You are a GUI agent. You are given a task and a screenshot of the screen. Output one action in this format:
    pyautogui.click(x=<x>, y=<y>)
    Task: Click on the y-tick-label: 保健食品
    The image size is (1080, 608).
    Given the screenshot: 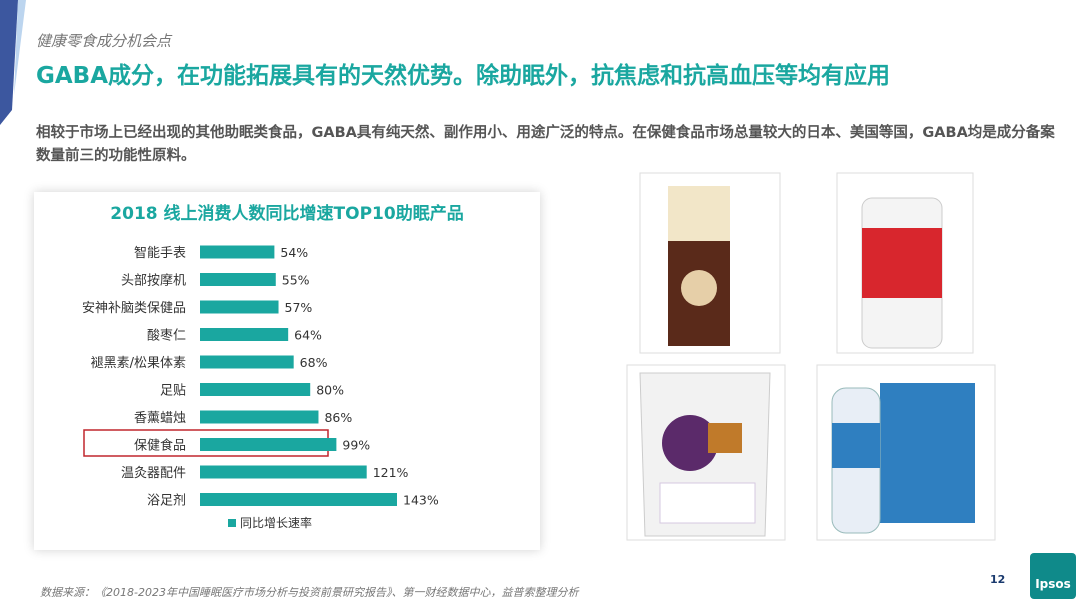 What is the action you would take?
    pyautogui.click(x=160, y=446)
    